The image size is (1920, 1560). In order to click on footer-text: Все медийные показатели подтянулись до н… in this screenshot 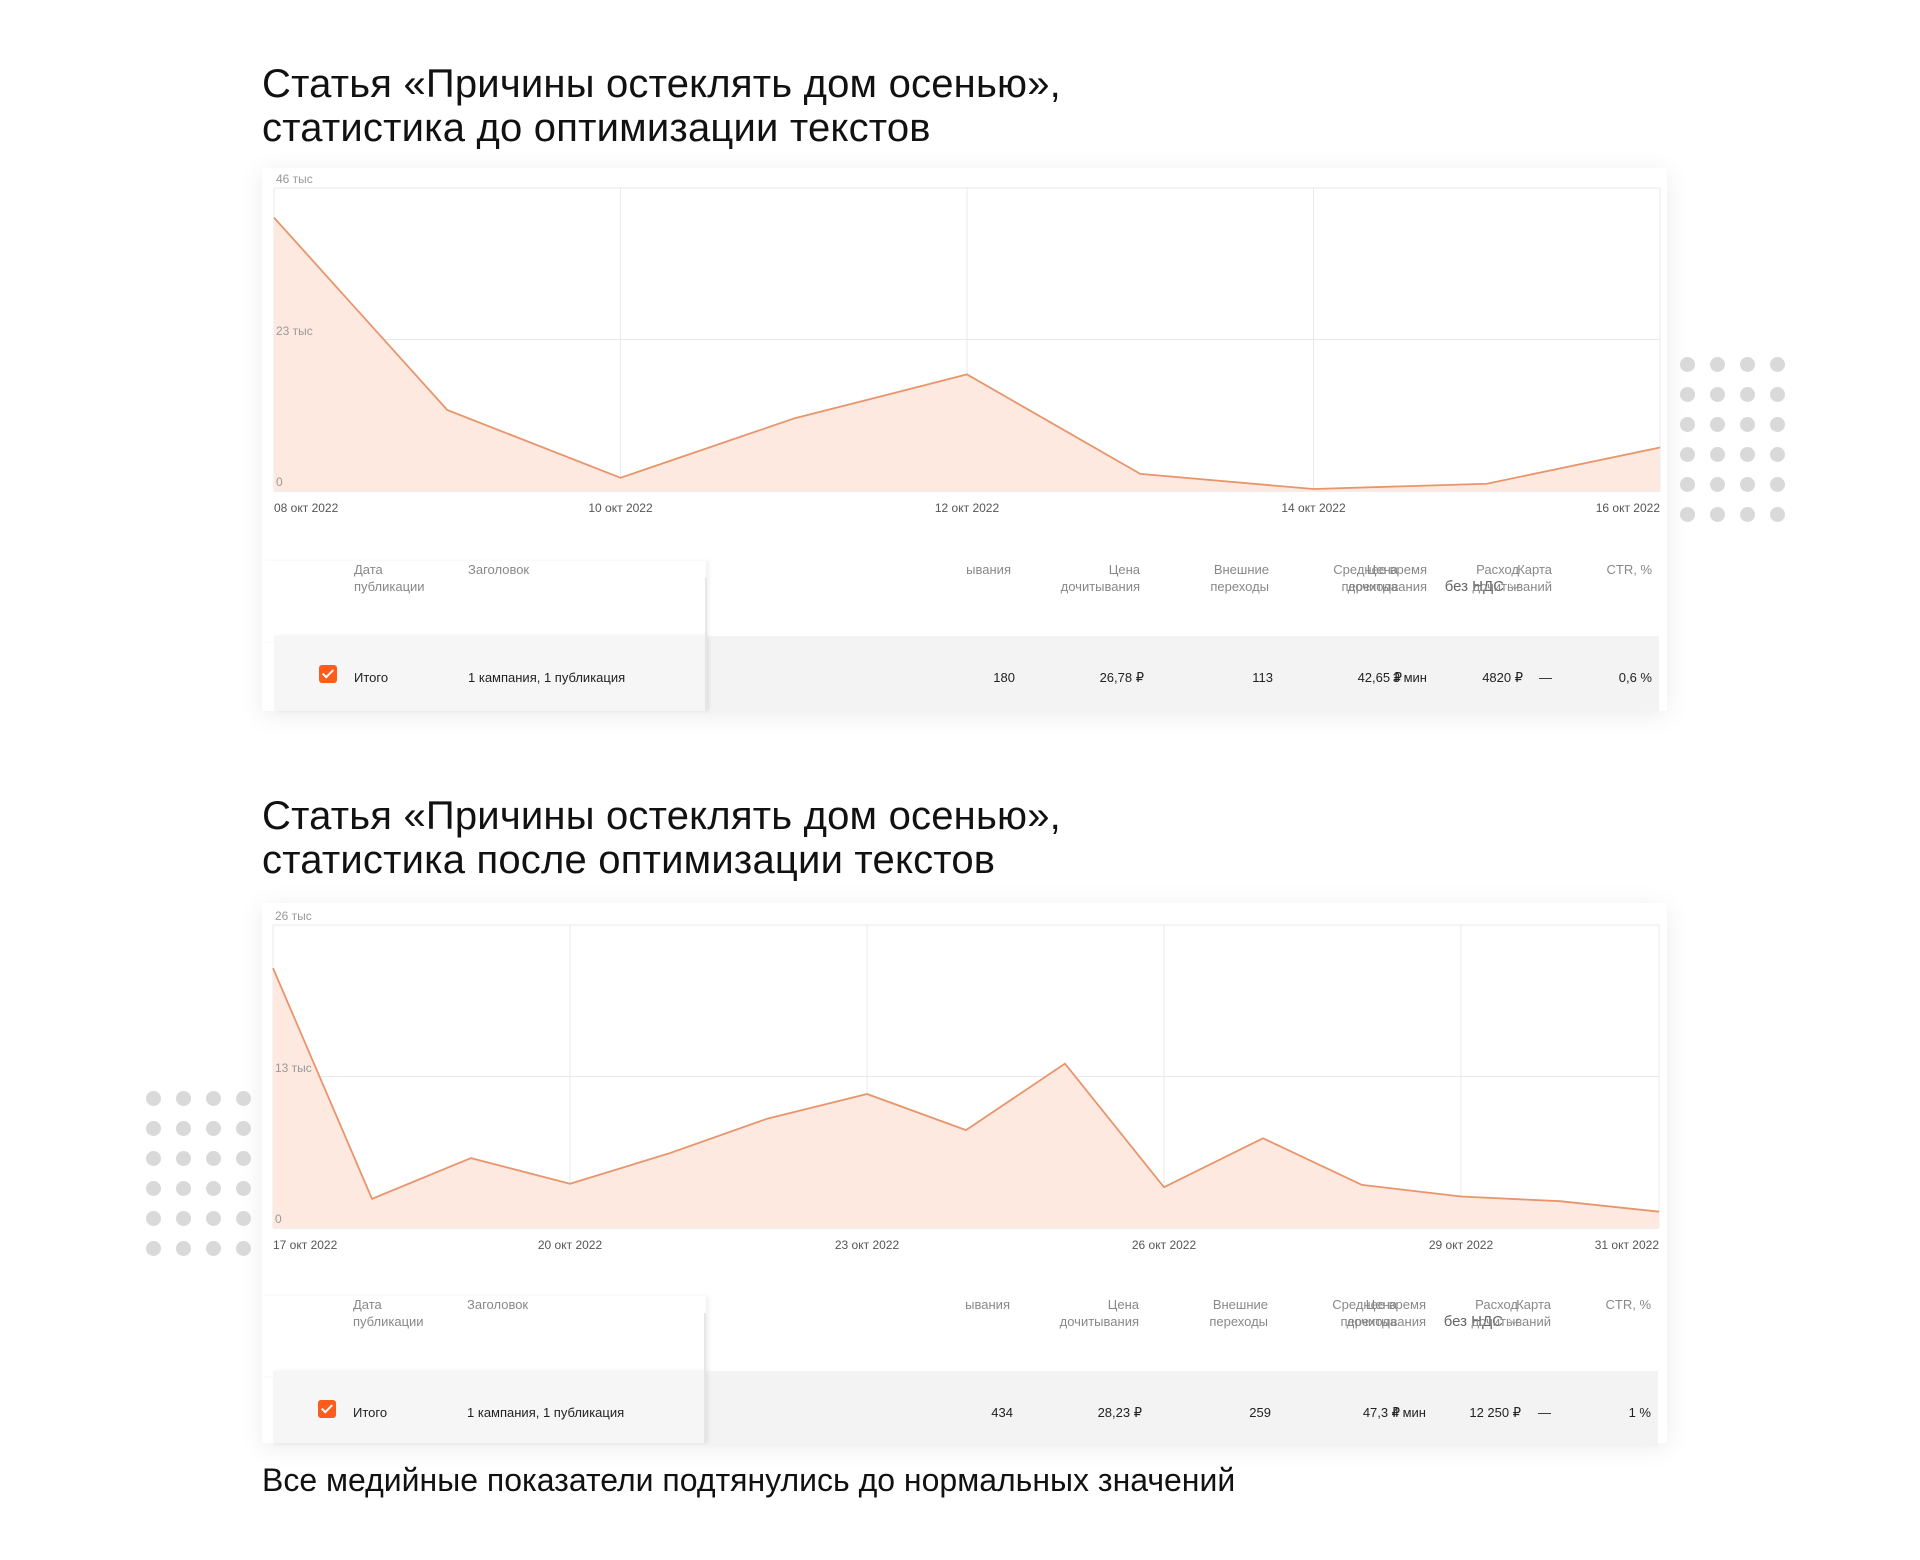, I will do `click(749, 1480)`.